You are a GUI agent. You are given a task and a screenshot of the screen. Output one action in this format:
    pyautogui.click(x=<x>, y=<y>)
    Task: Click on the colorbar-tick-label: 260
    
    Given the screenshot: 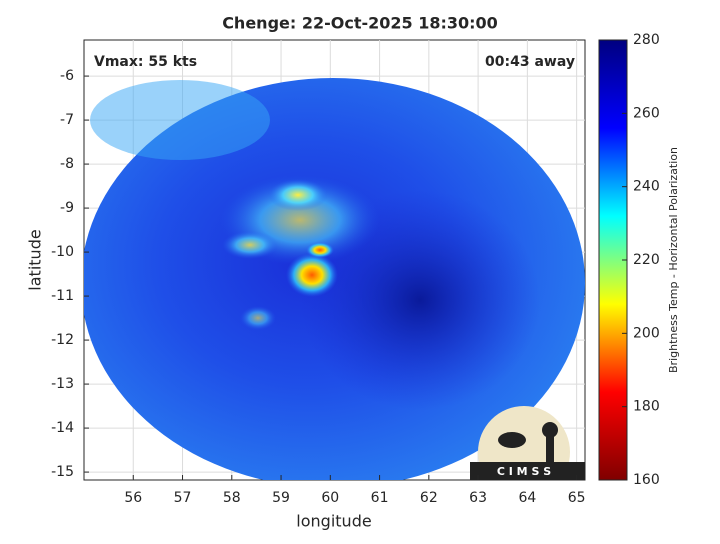 What is the action you would take?
    pyautogui.click(x=646, y=113)
    